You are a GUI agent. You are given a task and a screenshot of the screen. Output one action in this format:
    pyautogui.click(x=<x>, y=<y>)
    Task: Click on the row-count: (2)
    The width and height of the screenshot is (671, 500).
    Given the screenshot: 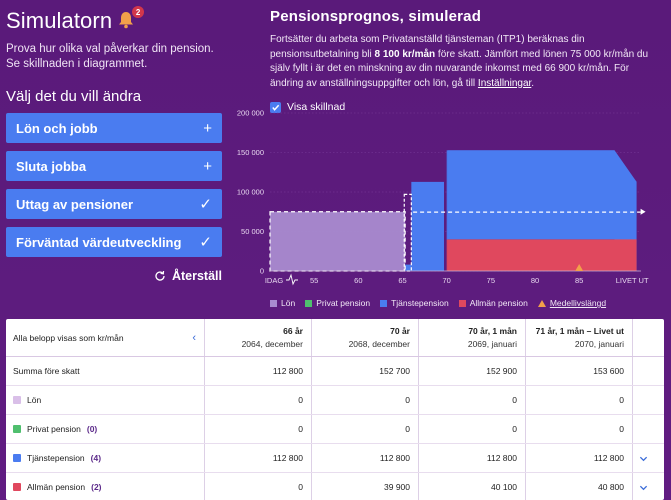 What is the action you would take?
    pyautogui.click(x=96, y=487)
    